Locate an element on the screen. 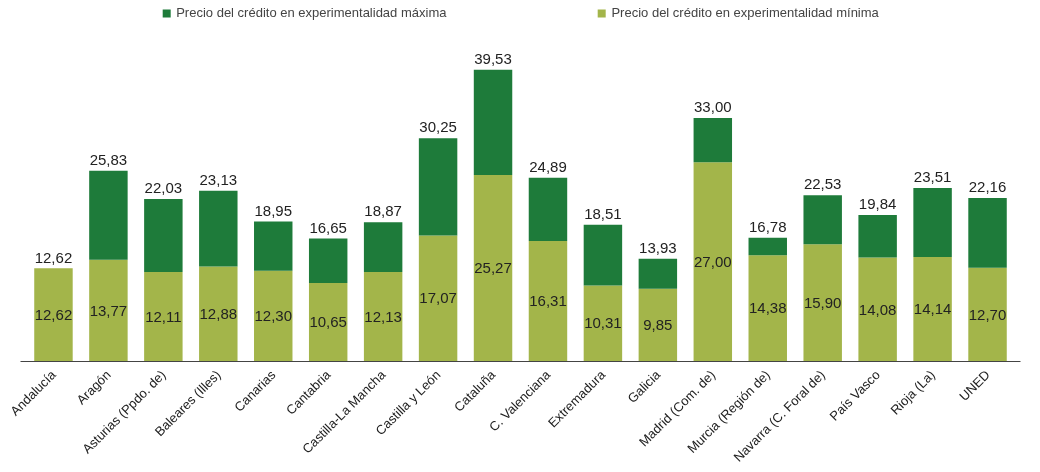  data-label: 16,31 is located at coordinates (548, 301).